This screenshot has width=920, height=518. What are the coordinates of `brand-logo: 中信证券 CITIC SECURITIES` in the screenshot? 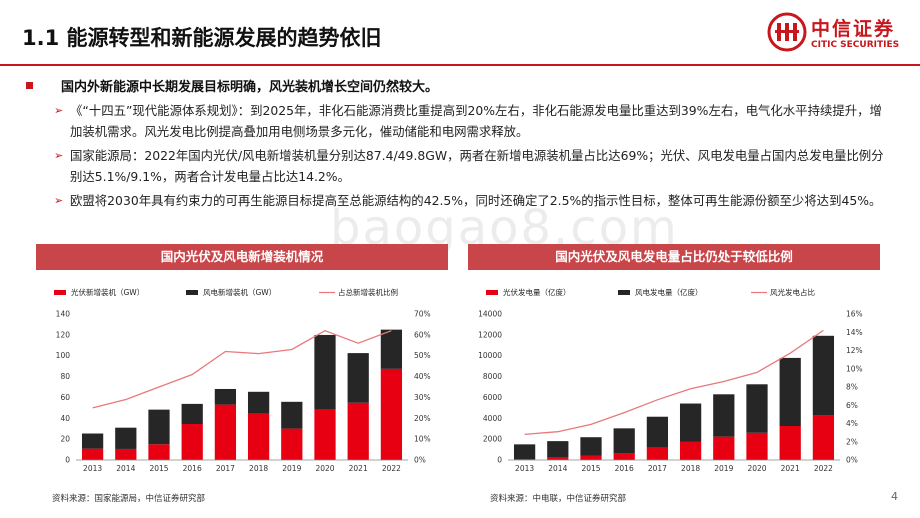 It's located at (837, 36).